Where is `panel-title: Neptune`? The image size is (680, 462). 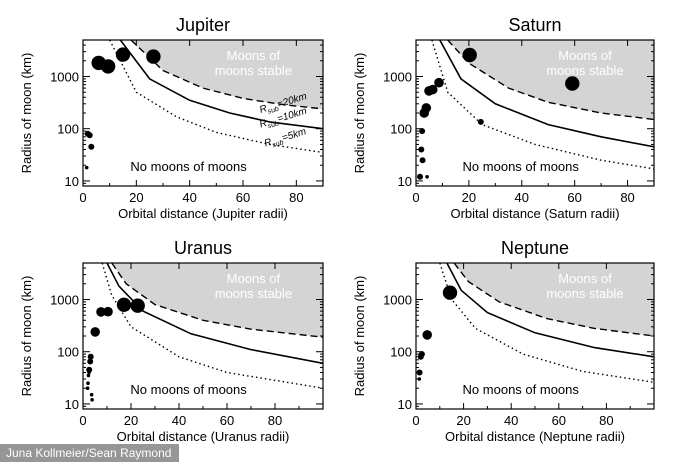
panel-title: Neptune is located at coordinates (535, 248).